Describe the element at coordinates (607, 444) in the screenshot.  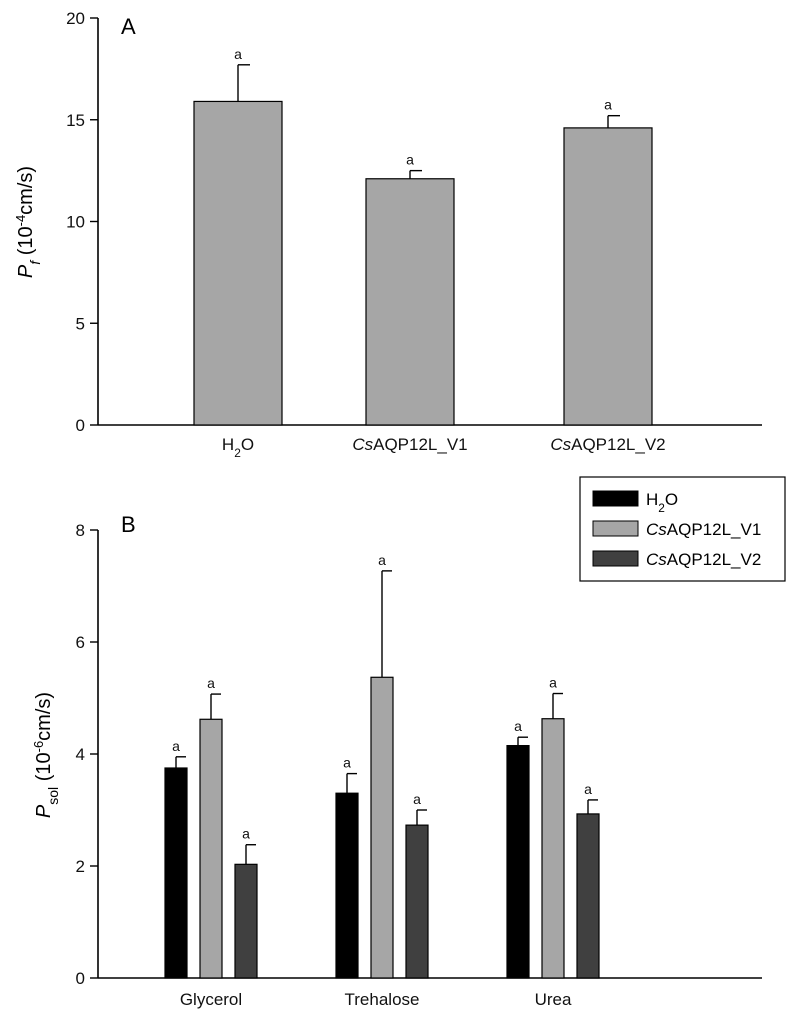
I see `x-category-label: CsAQP12L_V2` at that location.